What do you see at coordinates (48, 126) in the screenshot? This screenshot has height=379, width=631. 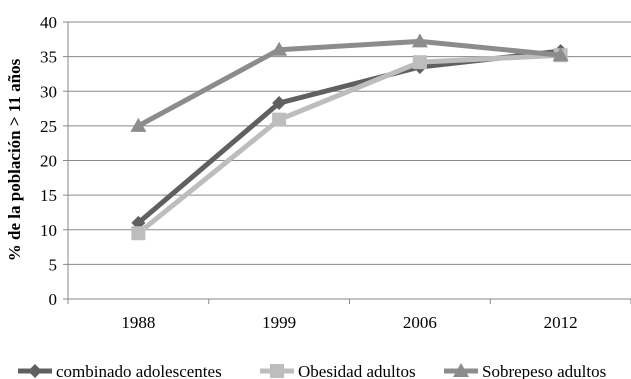 I see `y-tick-label: 25` at bounding box center [48, 126].